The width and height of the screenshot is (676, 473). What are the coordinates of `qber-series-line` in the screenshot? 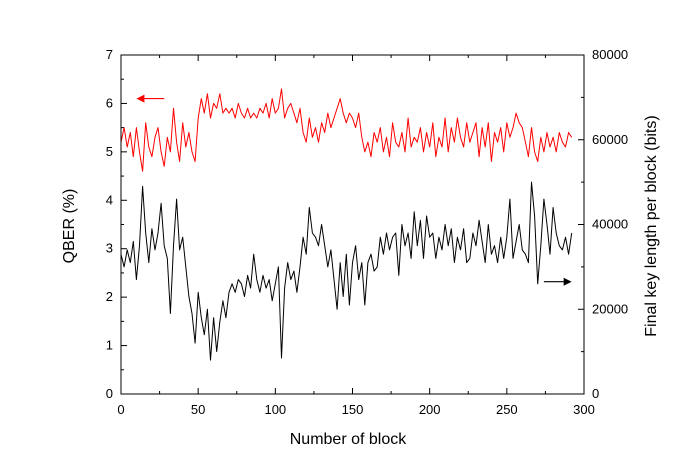 It's located at (346, 130).